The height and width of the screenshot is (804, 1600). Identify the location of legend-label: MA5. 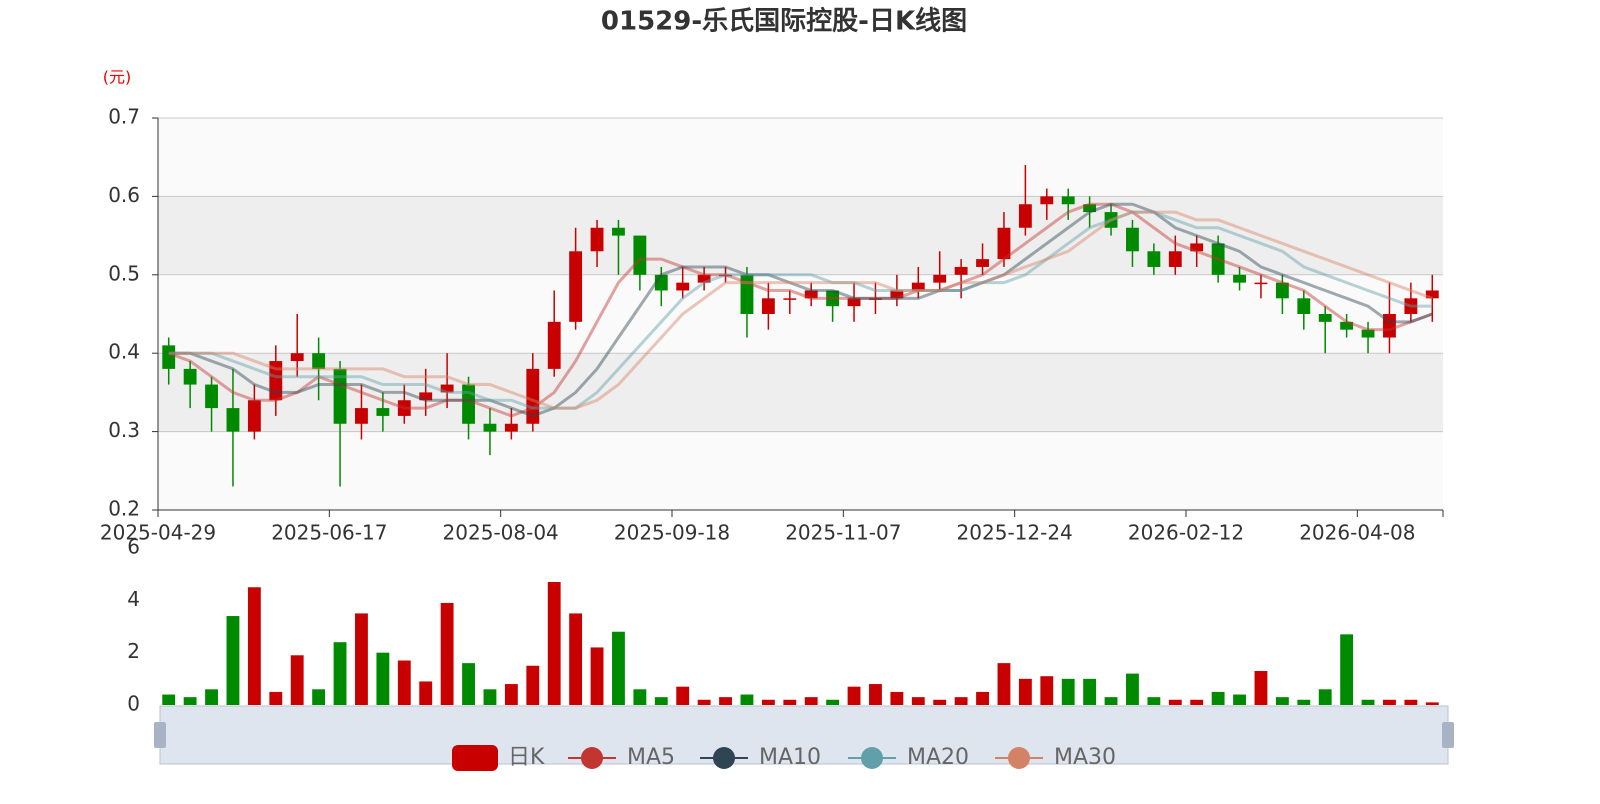
(651, 757).